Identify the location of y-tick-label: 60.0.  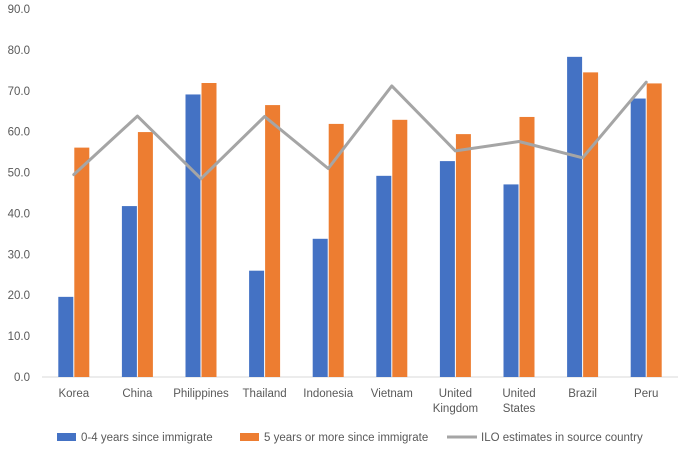
(19, 133).